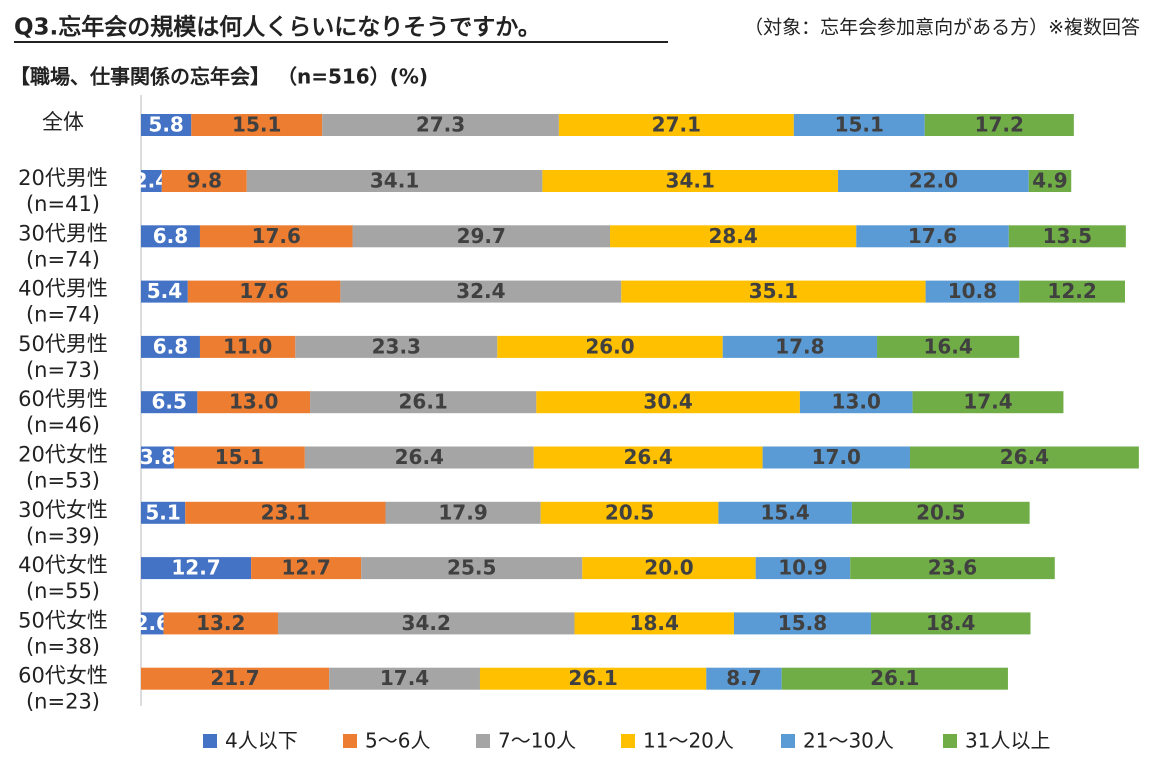 The height and width of the screenshot is (766, 1174). I want to click on data-label: 10.9, so click(802, 568).